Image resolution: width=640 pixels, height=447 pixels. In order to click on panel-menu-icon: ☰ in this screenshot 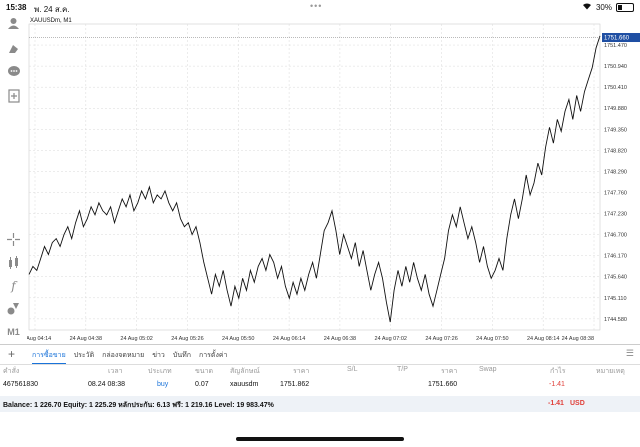, I will do `click(629, 353)`.